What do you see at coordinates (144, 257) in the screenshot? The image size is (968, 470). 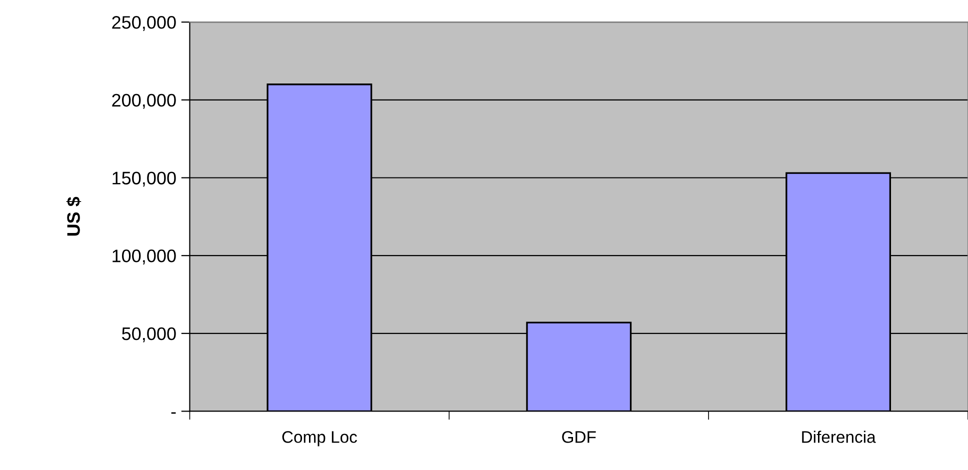 I see `y-tick-label: 100,000` at bounding box center [144, 257].